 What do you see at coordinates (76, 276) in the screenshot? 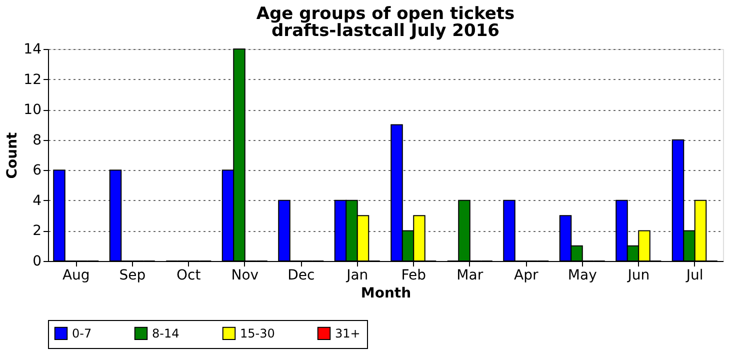
I see `x-tick-label: Aug` at bounding box center [76, 276].